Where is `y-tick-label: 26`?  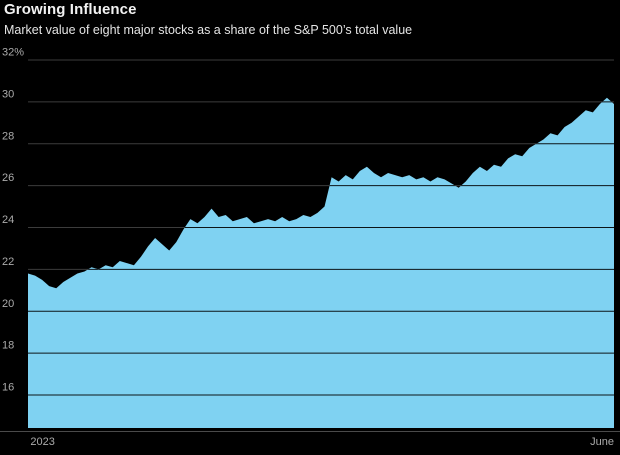 y-tick-label: 26 is located at coordinates (8, 178).